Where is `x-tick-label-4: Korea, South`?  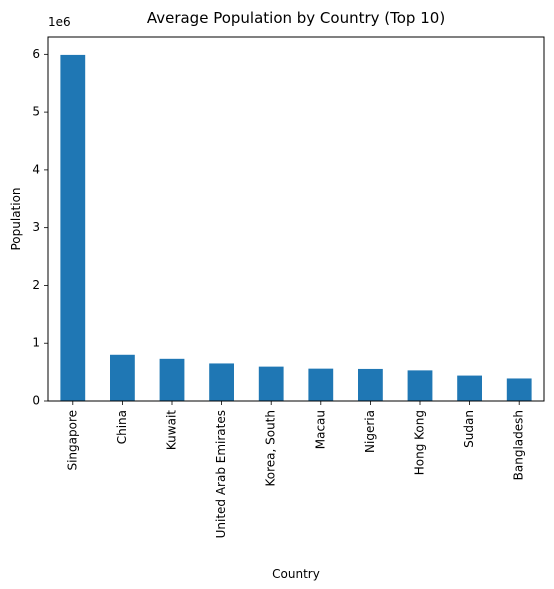 x-tick-label-4: Korea, South is located at coordinates (271, 448).